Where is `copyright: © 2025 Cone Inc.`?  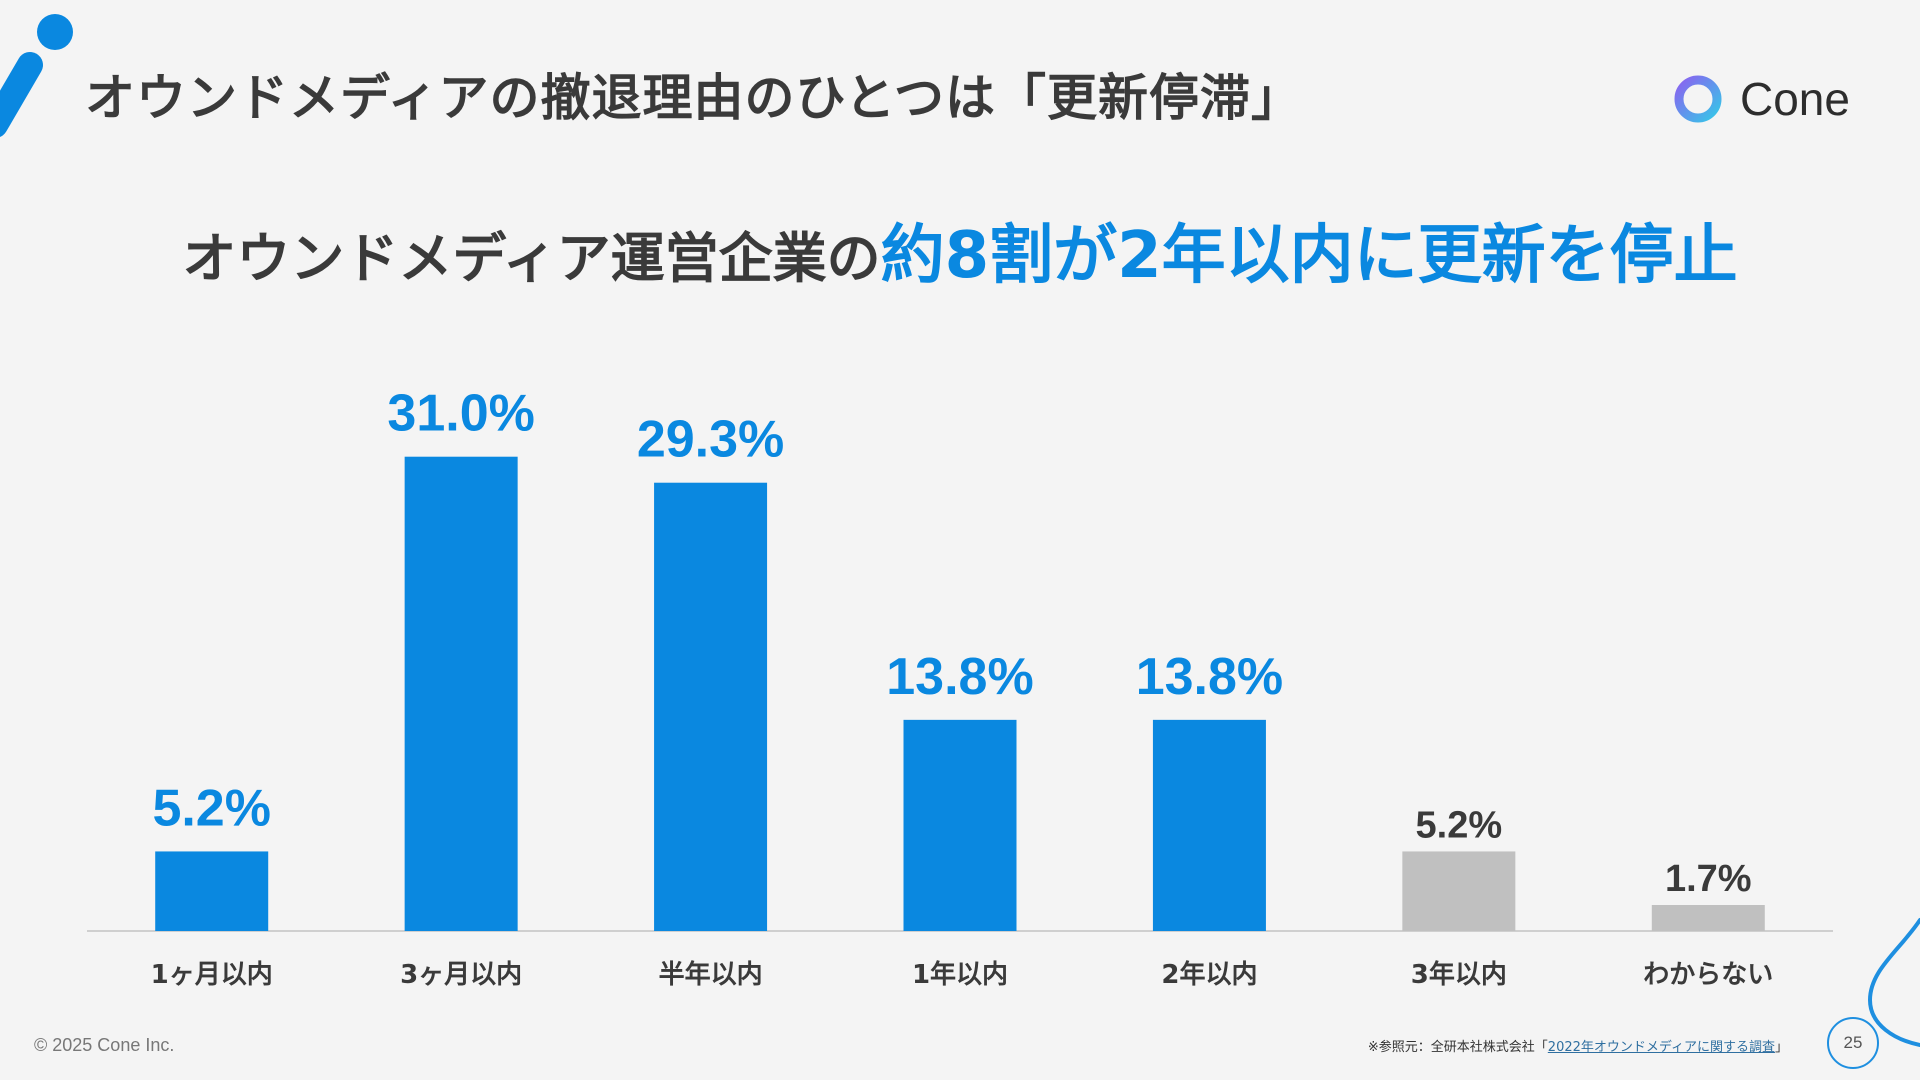 copyright: © 2025 Cone Inc. is located at coordinates (104, 1045).